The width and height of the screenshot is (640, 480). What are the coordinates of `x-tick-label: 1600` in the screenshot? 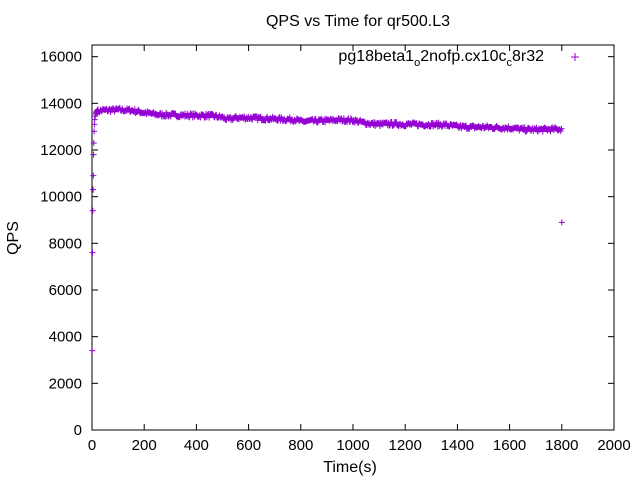 It's located at (509, 445).